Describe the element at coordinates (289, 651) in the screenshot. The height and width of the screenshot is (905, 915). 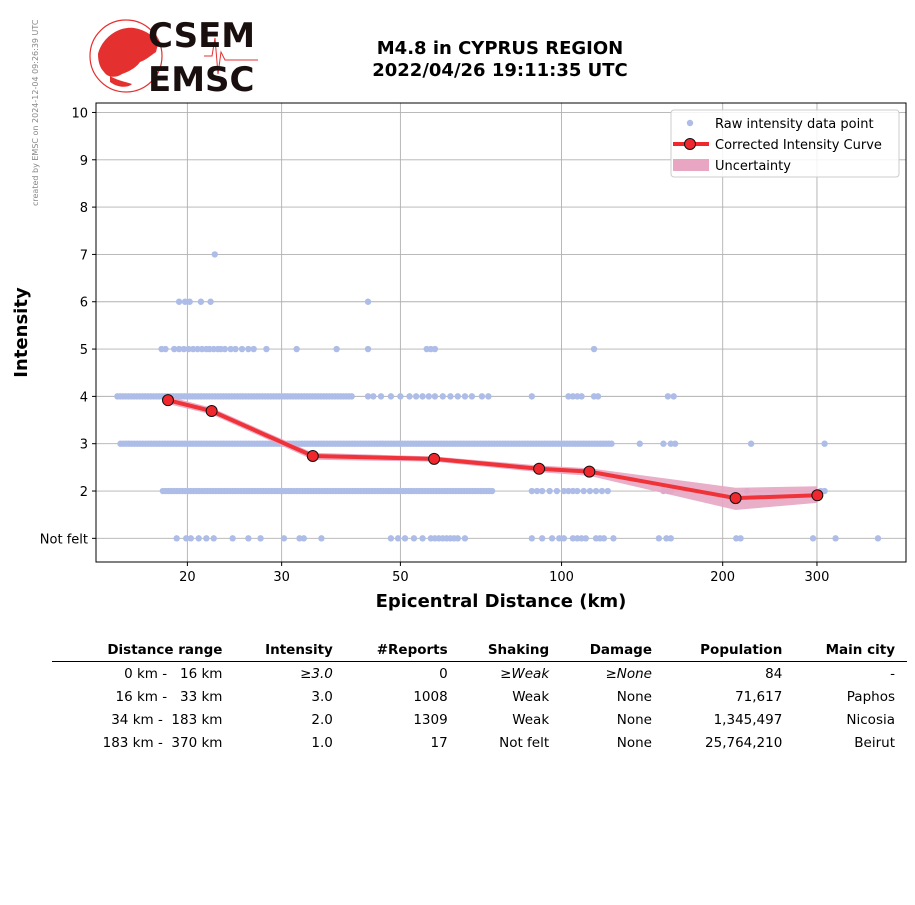
I see `table-header-cell: Intensity` at that location.